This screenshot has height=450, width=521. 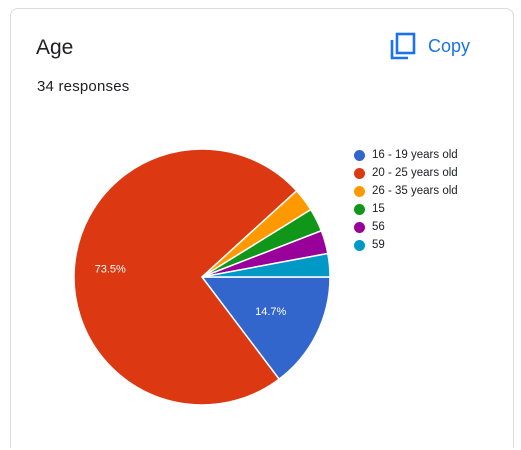 What do you see at coordinates (55, 47) in the screenshot?
I see `question-title: Age` at bounding box center [55, 47].